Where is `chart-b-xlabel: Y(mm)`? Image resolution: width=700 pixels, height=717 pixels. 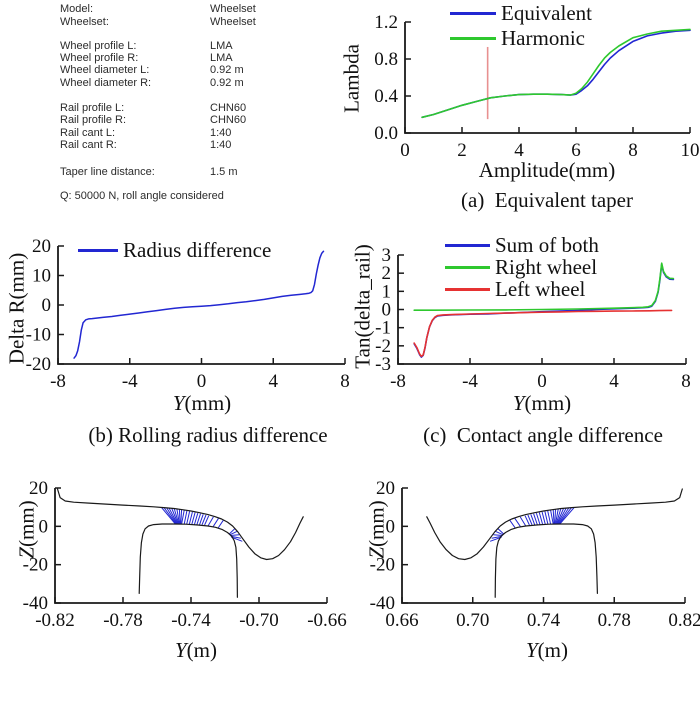 chart-b-xlabel: Y(mm) is located at coordinates (202, 403).